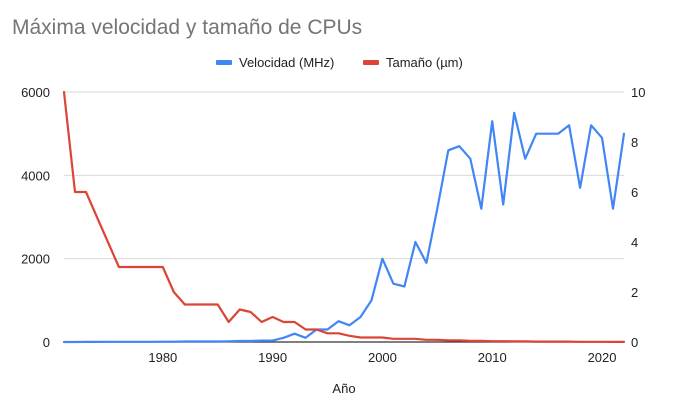 This screenshot has width=675, height=417. I want to click on y2-tick-label: 4, so click(634, 242).